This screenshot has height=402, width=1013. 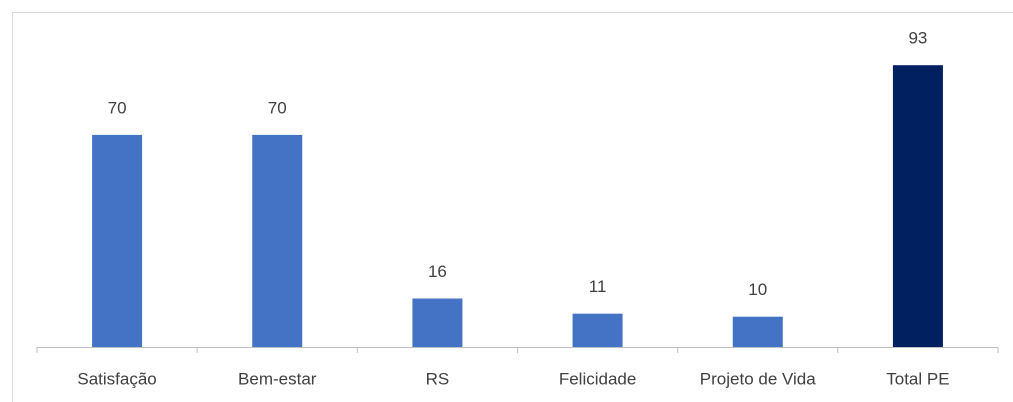 What do you see at coordinates (116, 378) in the screenshot?
I see `x-tick-label: Satisfação` at bounding box center [116, 378].